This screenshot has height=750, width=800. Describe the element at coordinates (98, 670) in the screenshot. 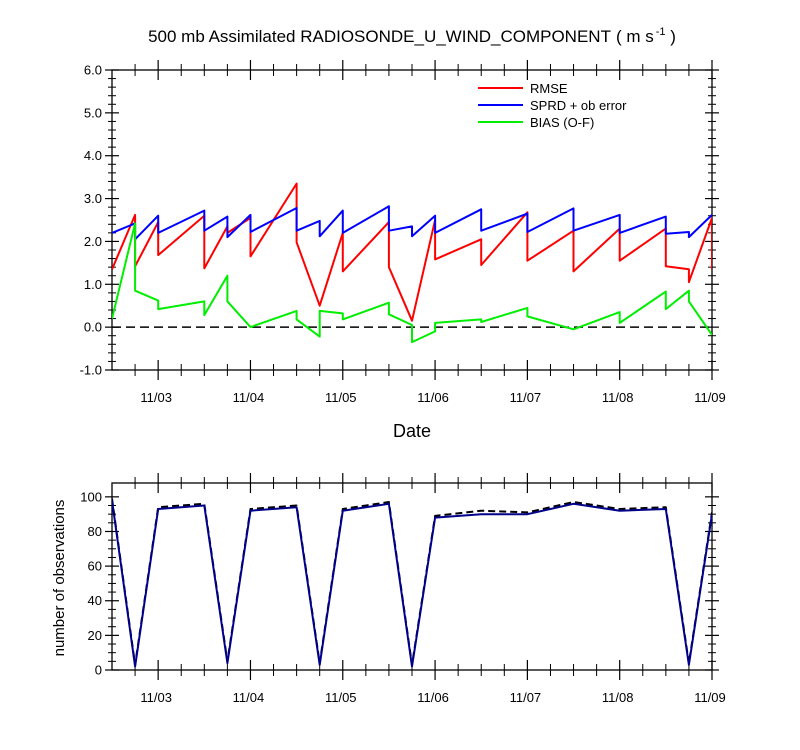

I see `y-tick-label: 0` at that location.